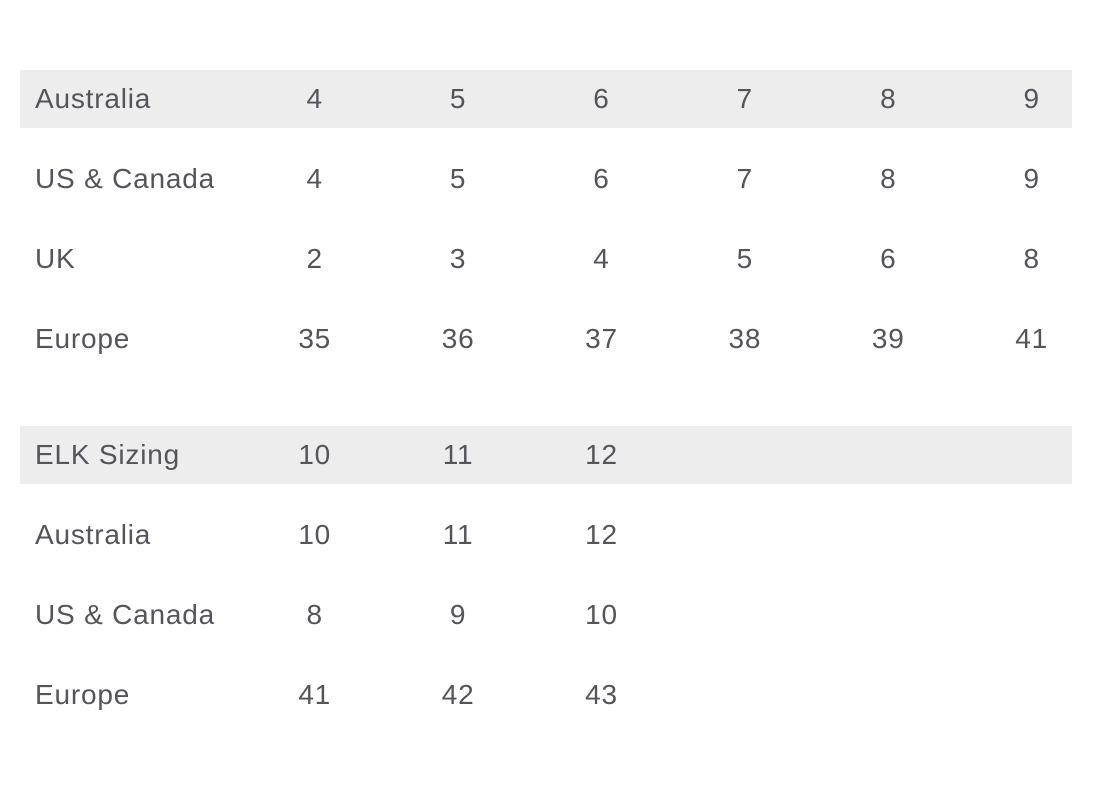 This screenshot has height=798, width=1100. I want to click on size-value: 36, so click(458, 338).